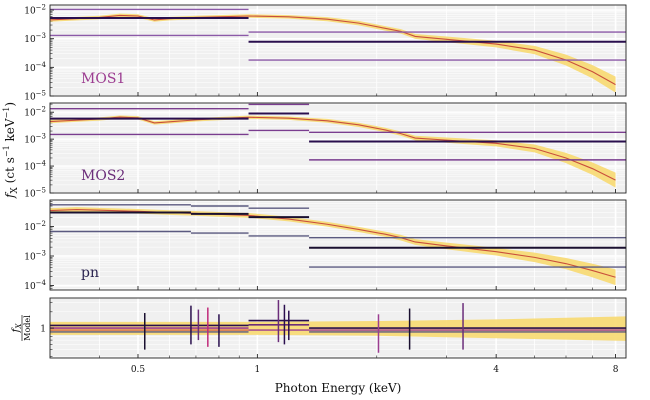 The height and width of the screenshot is (400, 650). I want to click on ratio-ylabel: fX Model, so click(21, 328).